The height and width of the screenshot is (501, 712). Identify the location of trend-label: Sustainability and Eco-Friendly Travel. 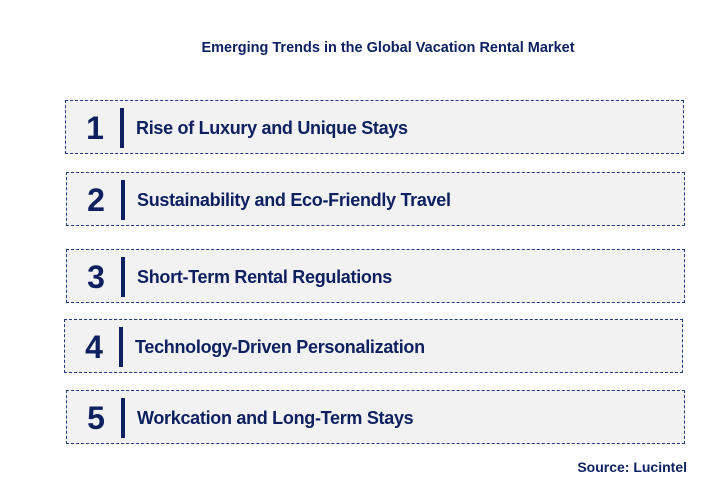
(294, 200).